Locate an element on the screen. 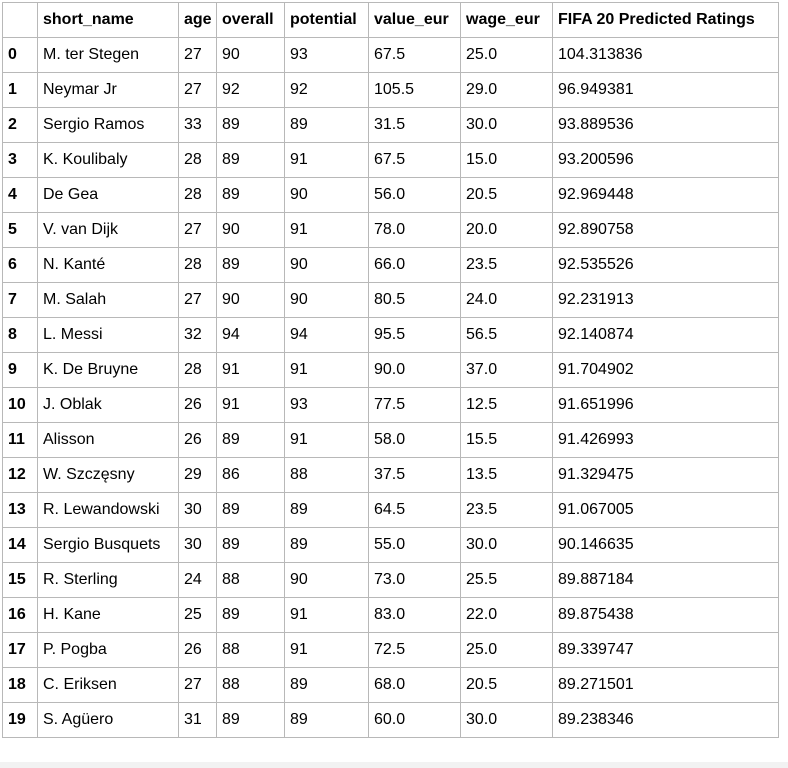 The width and height of the screenshot is (788, 768). cell-overall: 94 is located at coordinates (250, 335).